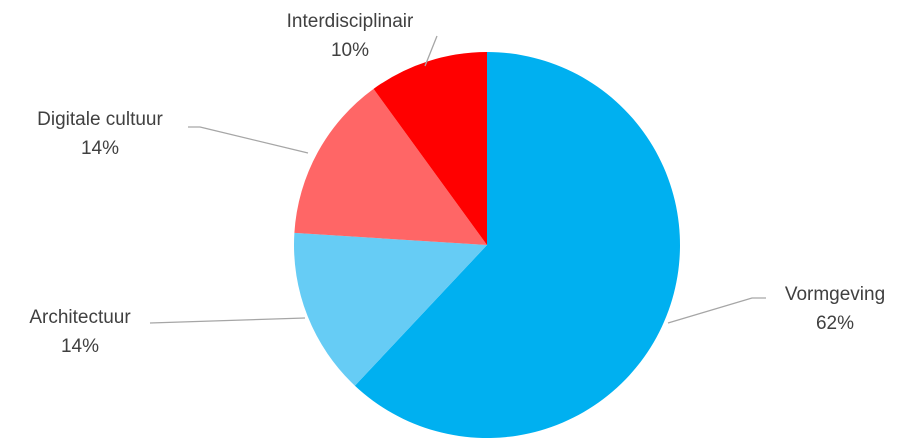 The image size is (905, 439). What do you see at coordinates (100, 119) in the screenshot?
I see `slice-label: Digitale cultuur` at bounding box center [100, 119].